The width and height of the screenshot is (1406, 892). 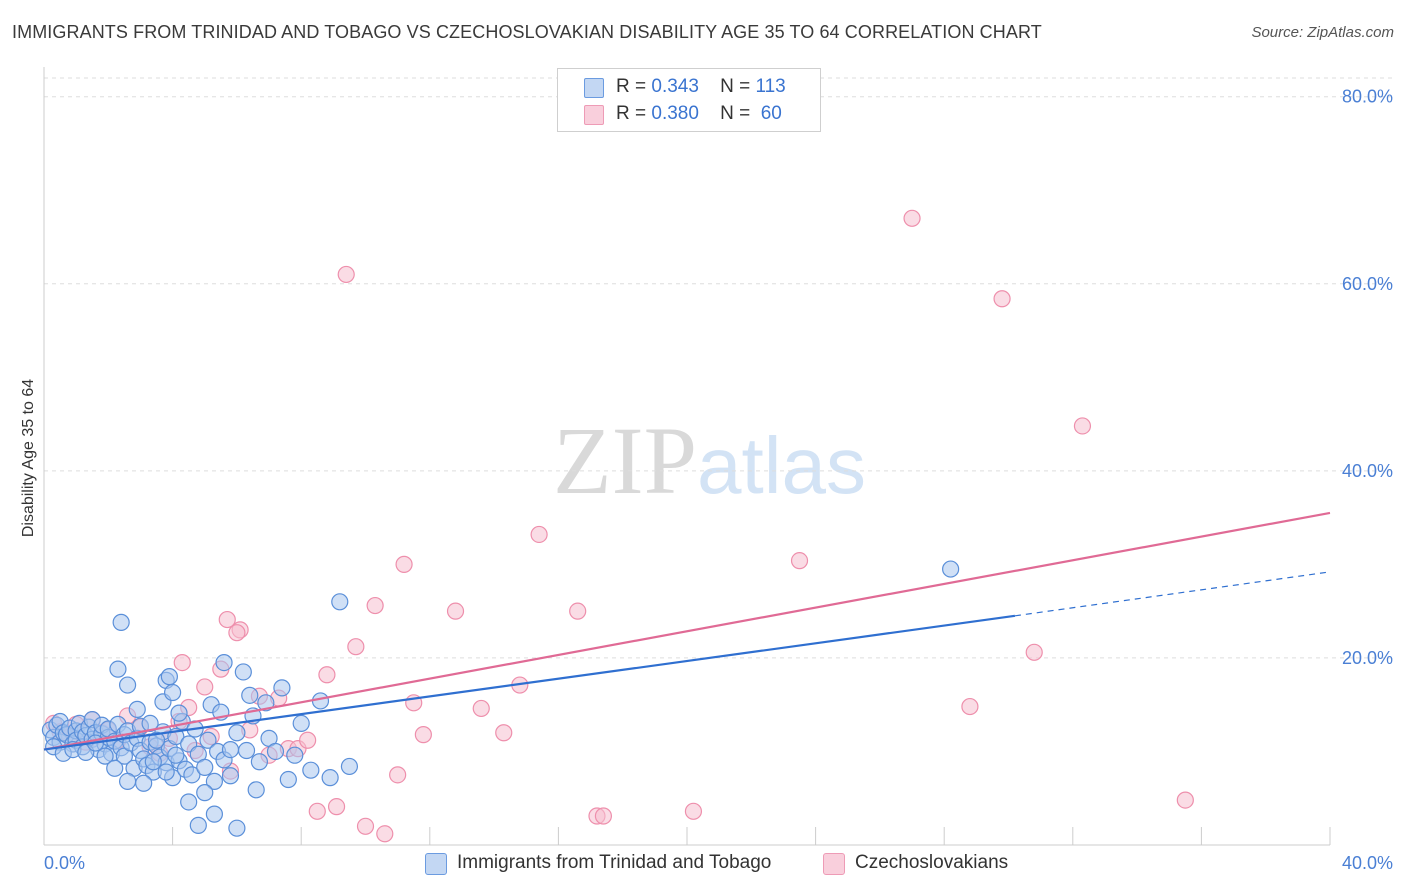 I want to click on legend-n-value: 113, so click(x=770, y=86).